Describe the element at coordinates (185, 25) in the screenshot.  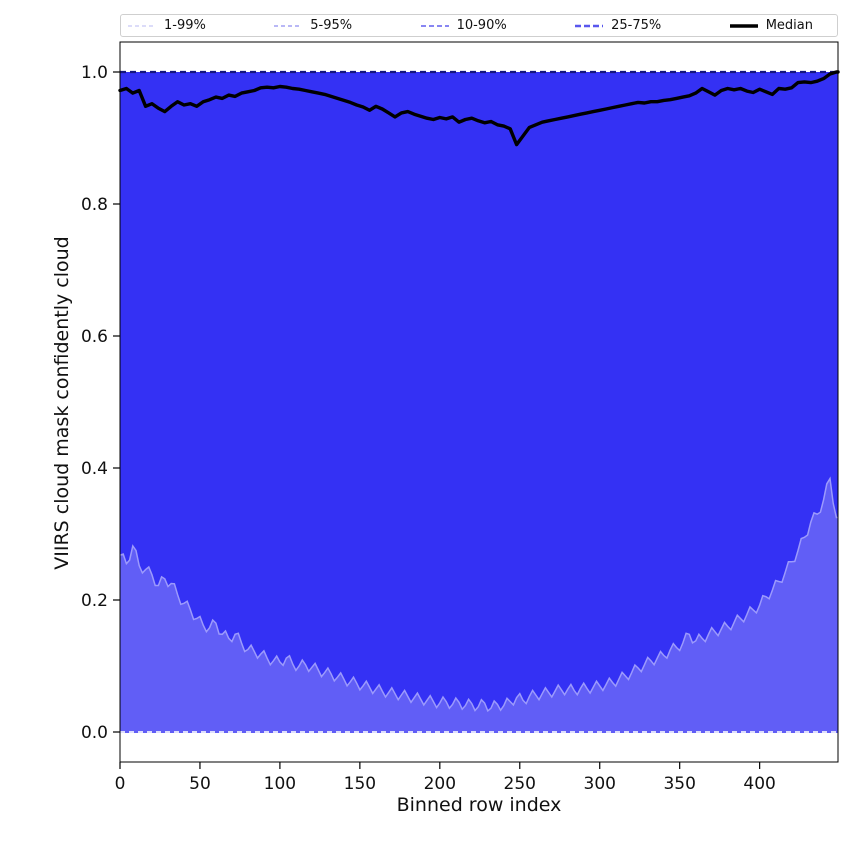
I see `legend-label: 1-99%` at that location.